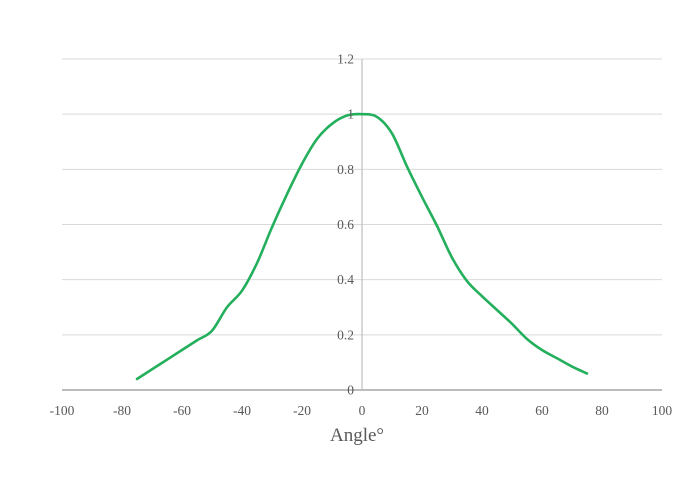 The image size is (700, 495). What do you see at coordinates (345, 59) in the screenshot?
I see `y-tick-label: 1.2` at bounding box center [345, 59].